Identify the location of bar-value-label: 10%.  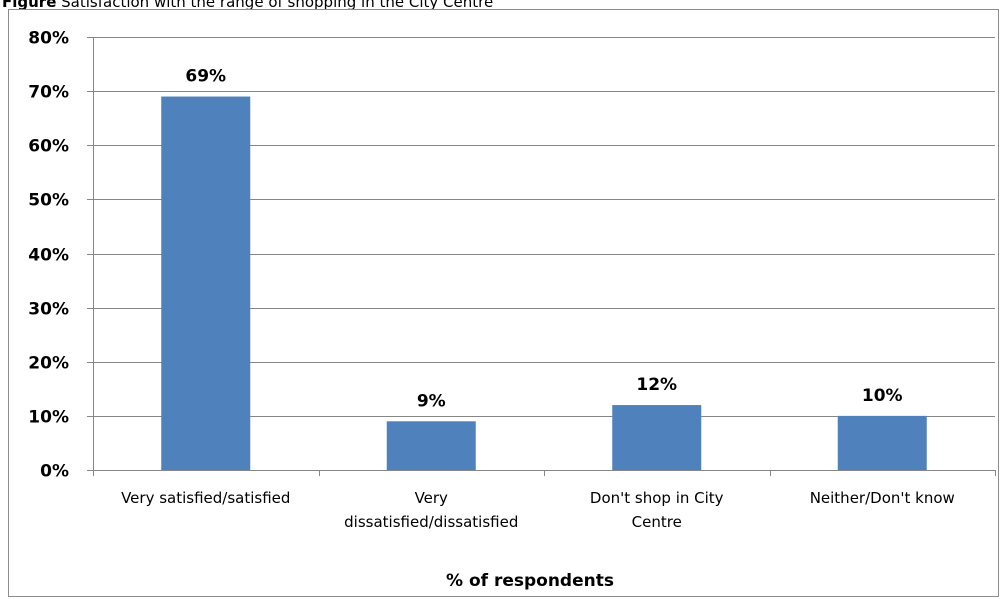
(882, 396).